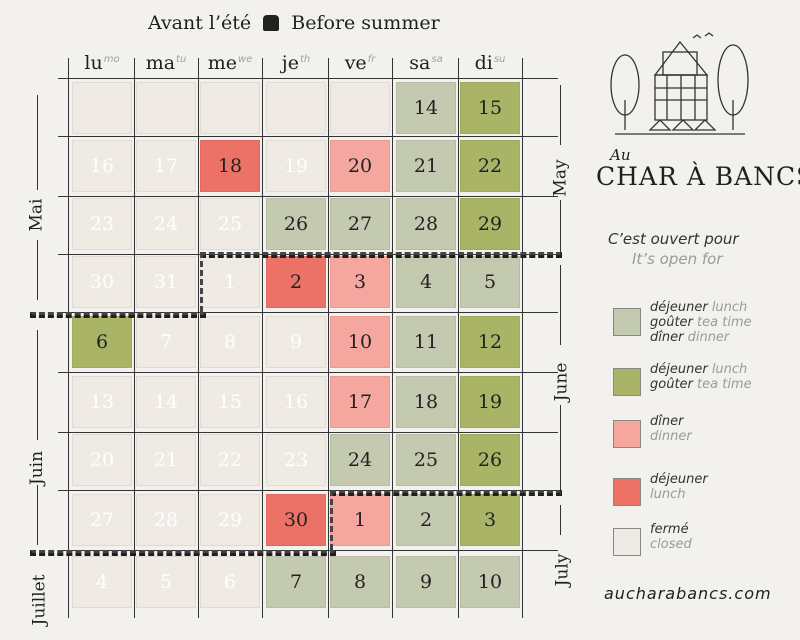  Describe the element at coordinates (560, 178) in the screenshot. I see `month-may: May` at that location.